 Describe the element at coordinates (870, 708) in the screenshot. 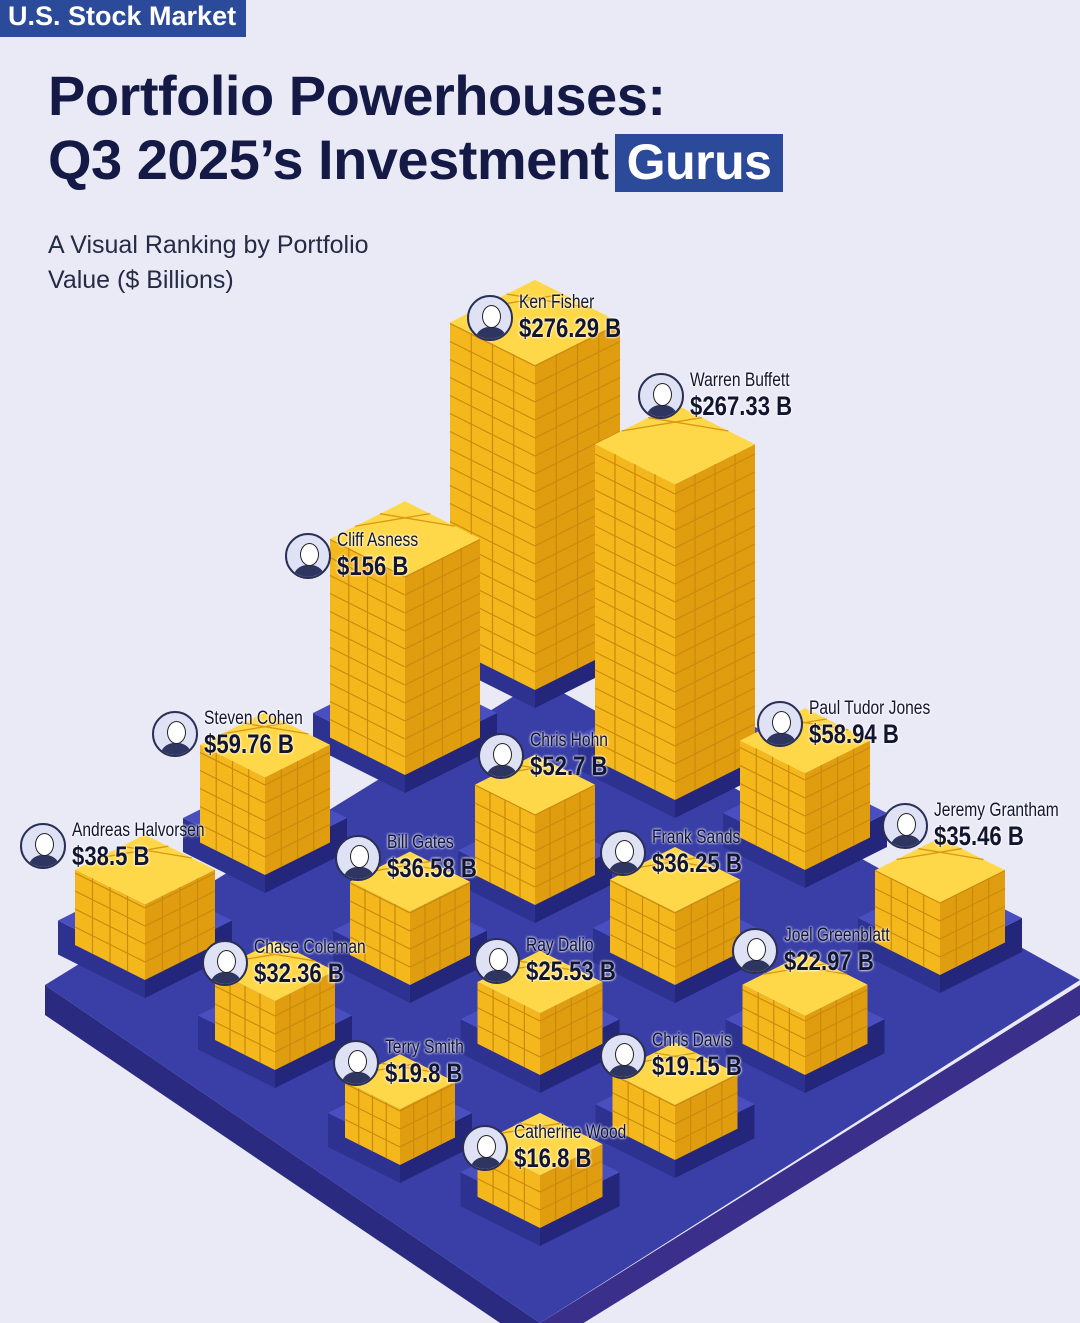

I see `guru-name: Paul Tudor Jones` at that location.